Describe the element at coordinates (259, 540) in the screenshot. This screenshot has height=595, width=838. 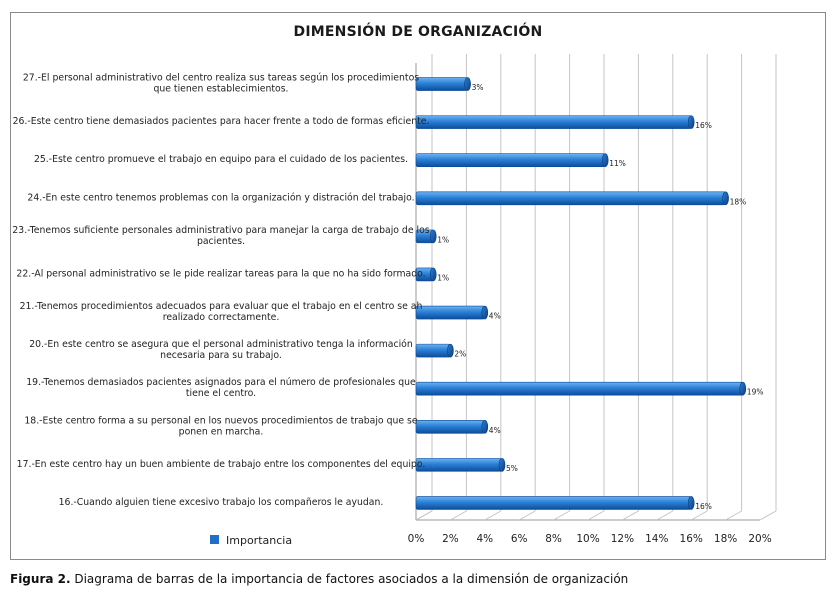
I see `legend-label: Importancia` at that location.